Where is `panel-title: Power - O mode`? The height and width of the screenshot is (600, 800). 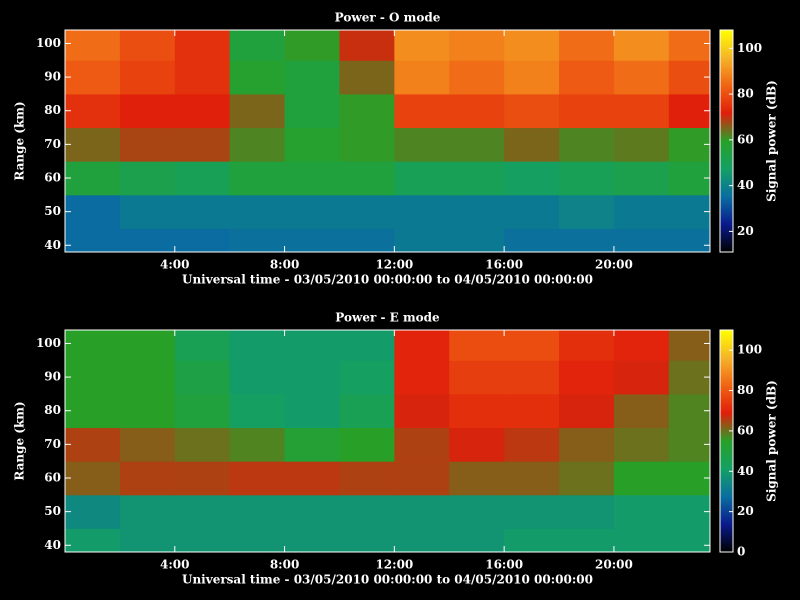
panel-title: Power - O mode is located at coordinates (388, 18).